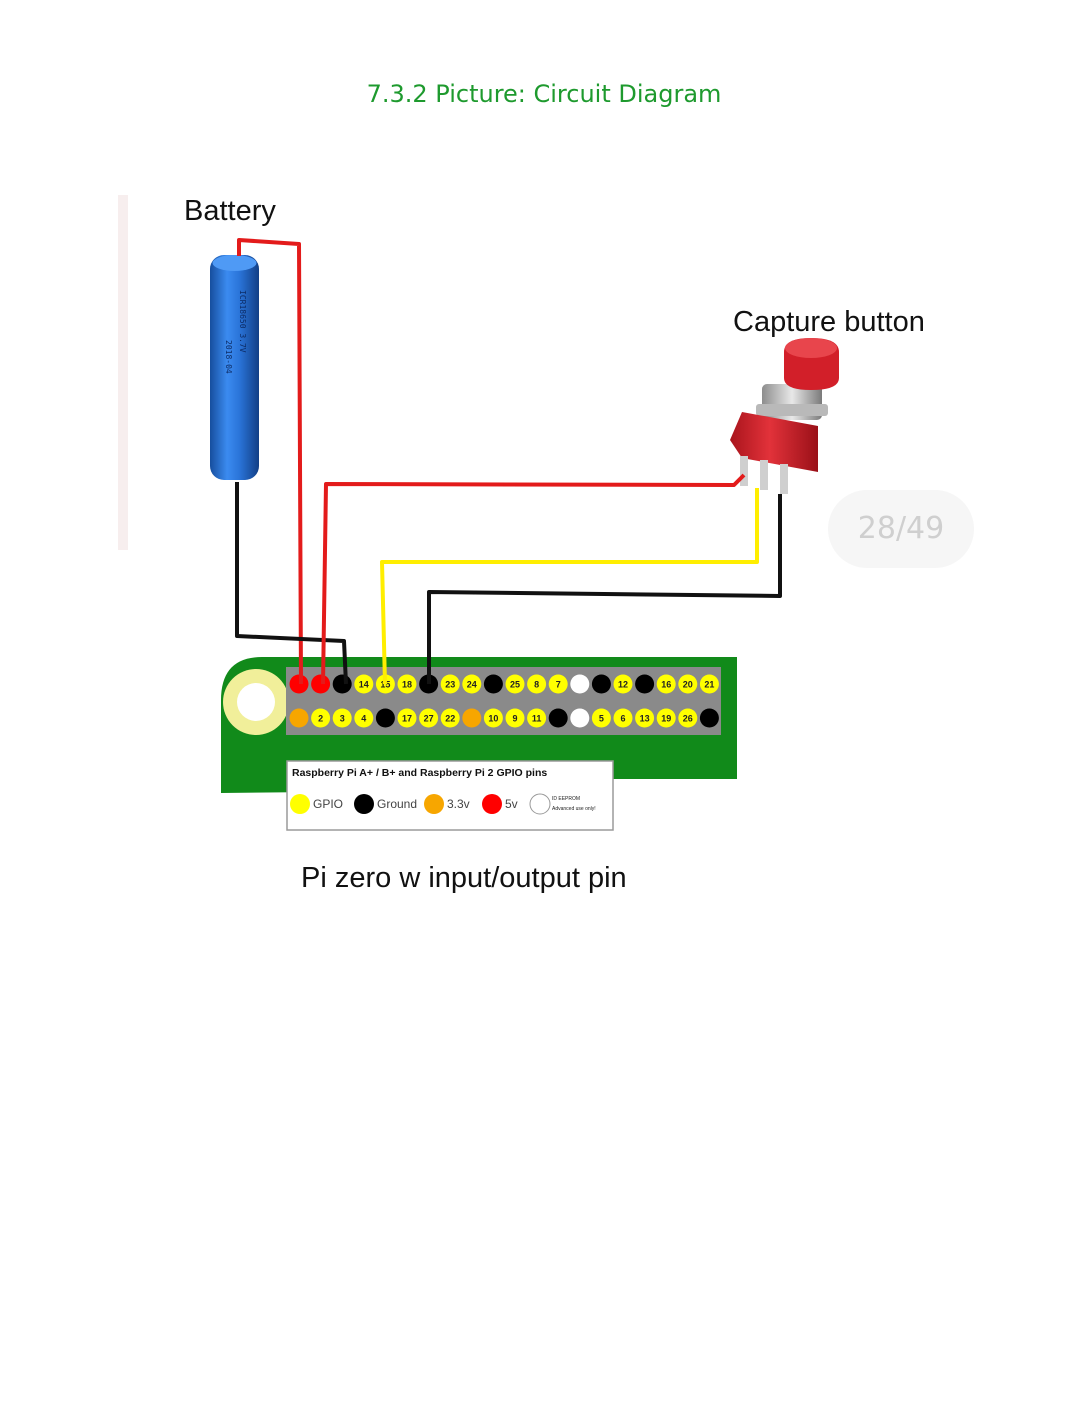  I want to click on gpio-pin-label: 26, so click(688, 719).